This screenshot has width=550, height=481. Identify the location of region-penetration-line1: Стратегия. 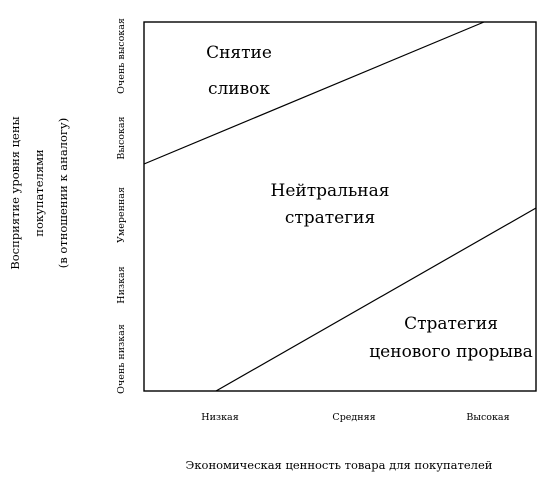
(451, 324).